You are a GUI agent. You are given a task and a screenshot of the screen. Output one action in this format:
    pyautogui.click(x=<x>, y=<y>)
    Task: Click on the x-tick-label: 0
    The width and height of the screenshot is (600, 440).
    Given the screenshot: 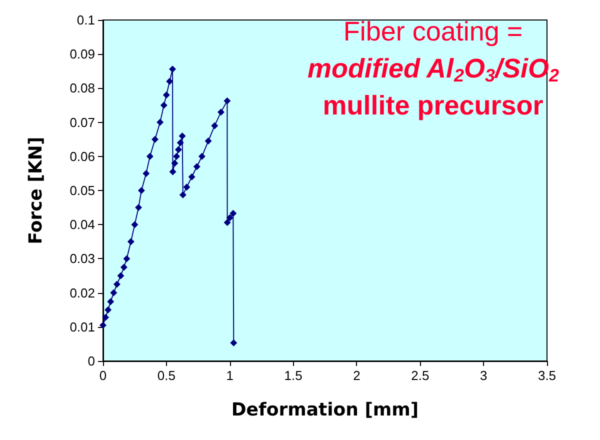 What is the action you would take?
    pyautogui.click(x=103, y=375)
    